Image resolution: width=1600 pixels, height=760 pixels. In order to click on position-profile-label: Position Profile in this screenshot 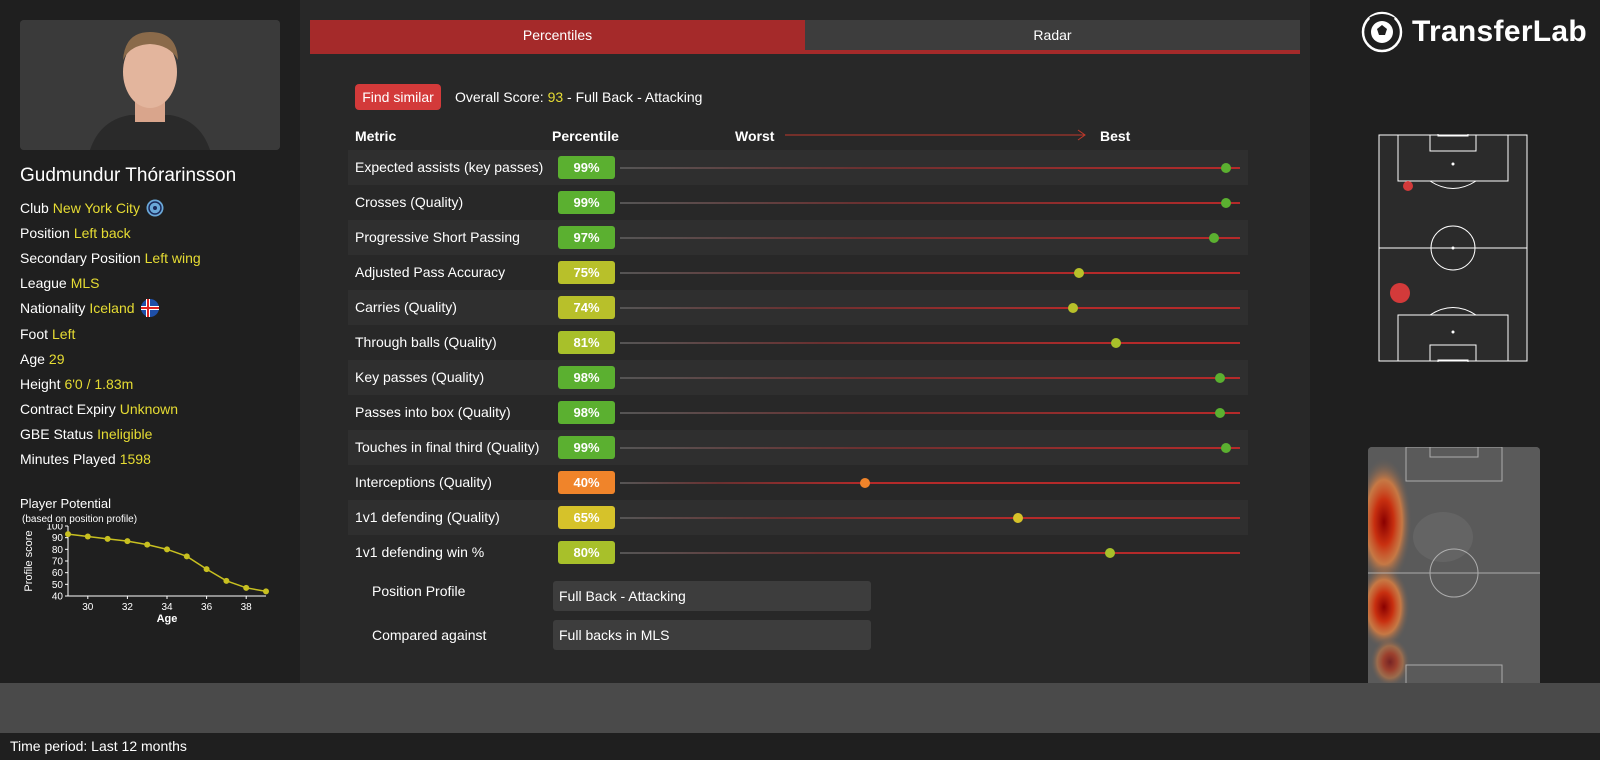, I will do `click(419, 591)`.